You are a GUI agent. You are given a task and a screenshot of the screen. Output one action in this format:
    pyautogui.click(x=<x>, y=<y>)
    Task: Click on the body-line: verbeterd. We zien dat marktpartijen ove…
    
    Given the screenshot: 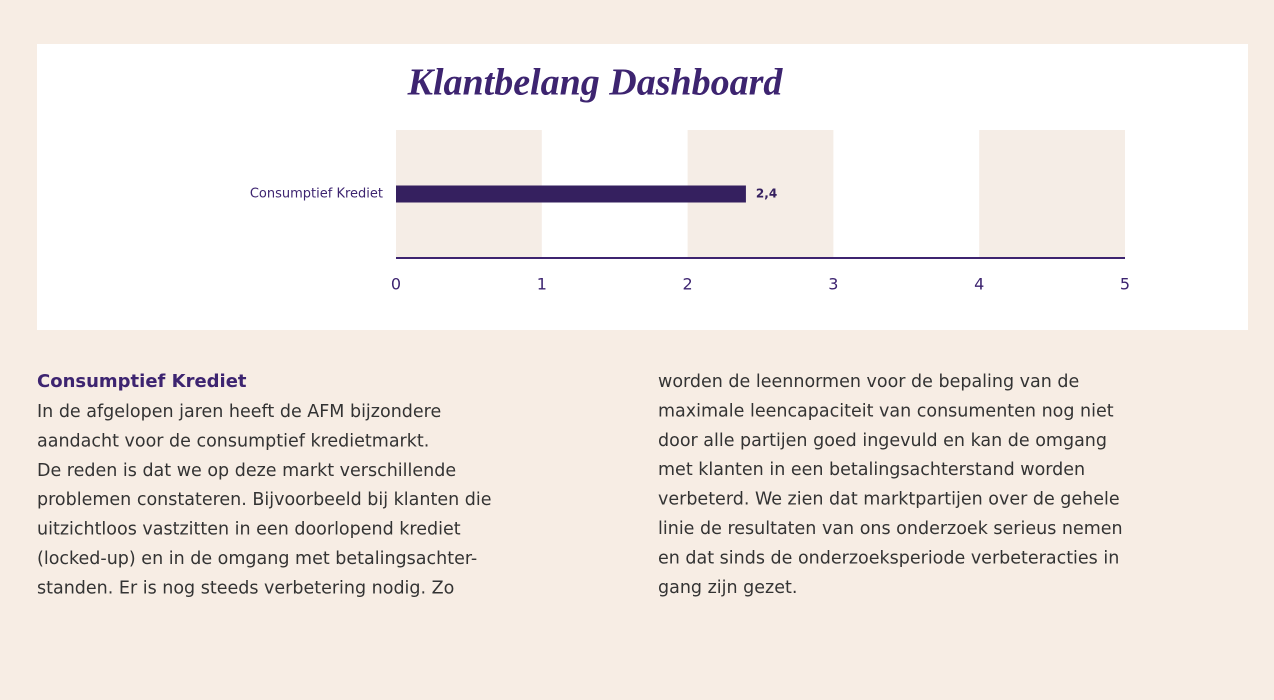 What is the action you would take?
    pyautogui.click(x=889, y=500)
    